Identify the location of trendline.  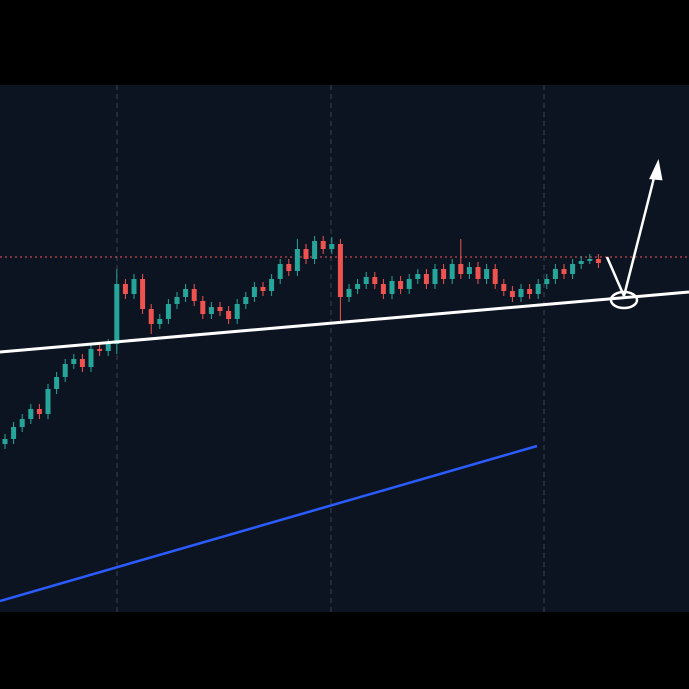
(344, 322).